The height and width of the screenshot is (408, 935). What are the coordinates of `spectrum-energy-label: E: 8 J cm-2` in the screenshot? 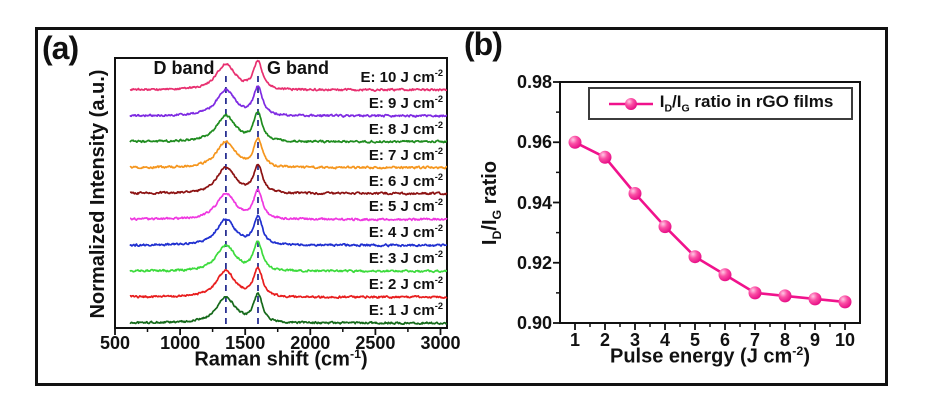 It's located at (405, 128).